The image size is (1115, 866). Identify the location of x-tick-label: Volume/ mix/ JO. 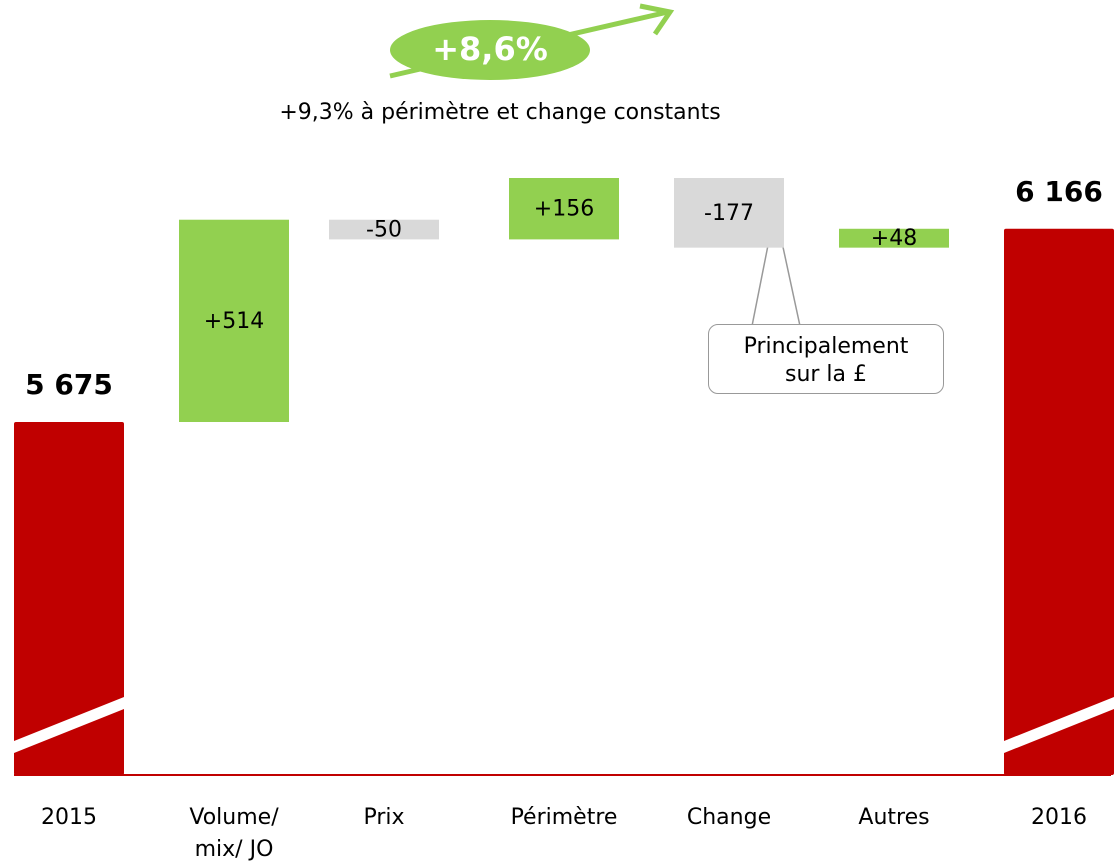
(234, 833).